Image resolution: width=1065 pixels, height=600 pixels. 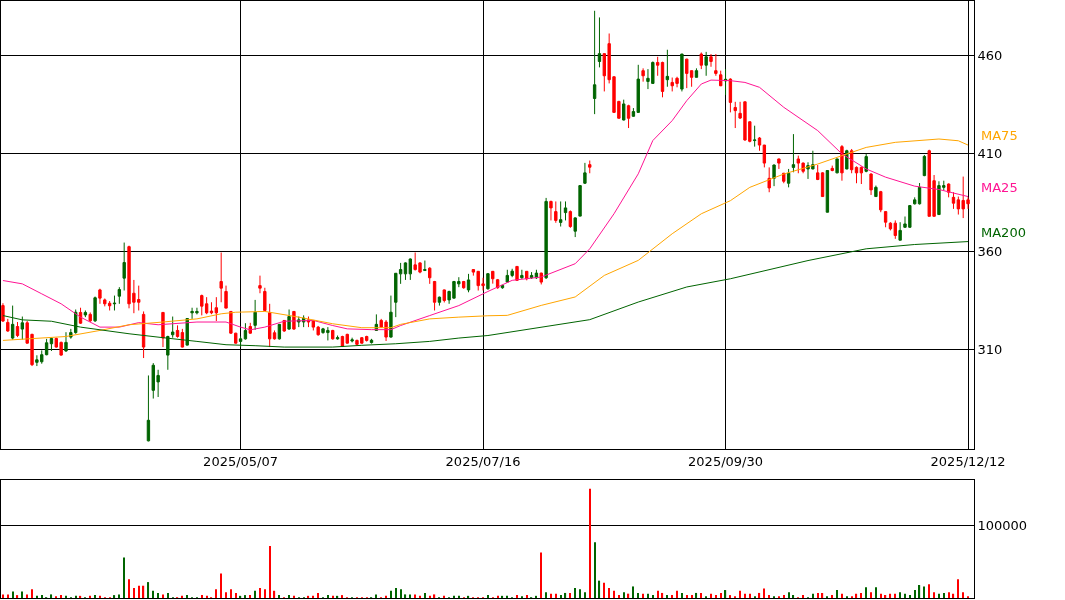 I want to click on series-label: MA200, so click(x=1003, y=232).